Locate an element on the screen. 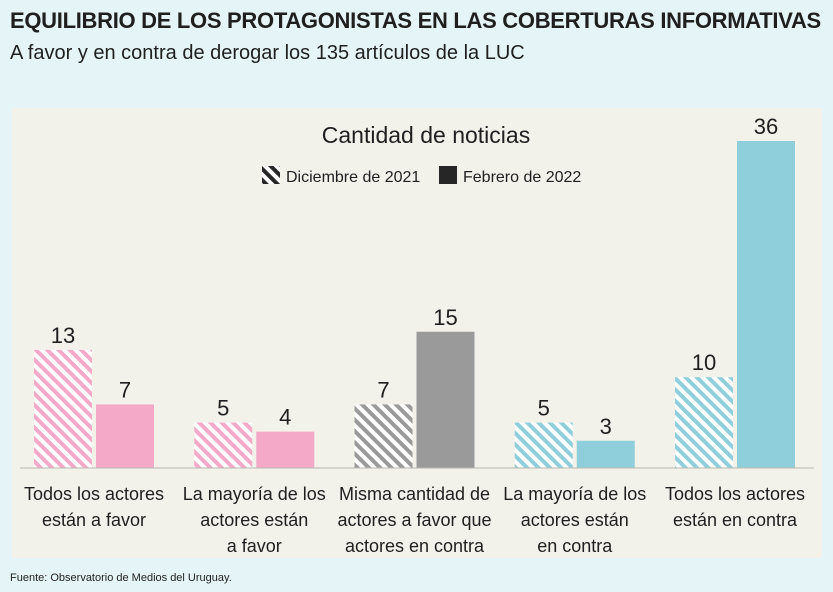 The height and width of the screenshot is (592, 833). legend-swatch-dic-2021 is located at coordinates (271, 175).